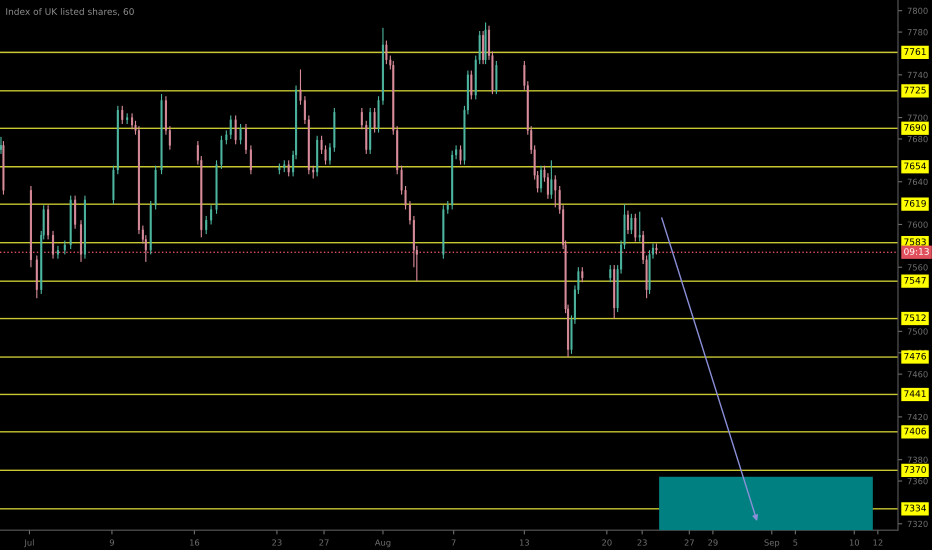 This screenshot has width=932, height=550. Describe the element at coordinates (607, 542) in the screenshot. I see `x-tick-label: 20` at that location.